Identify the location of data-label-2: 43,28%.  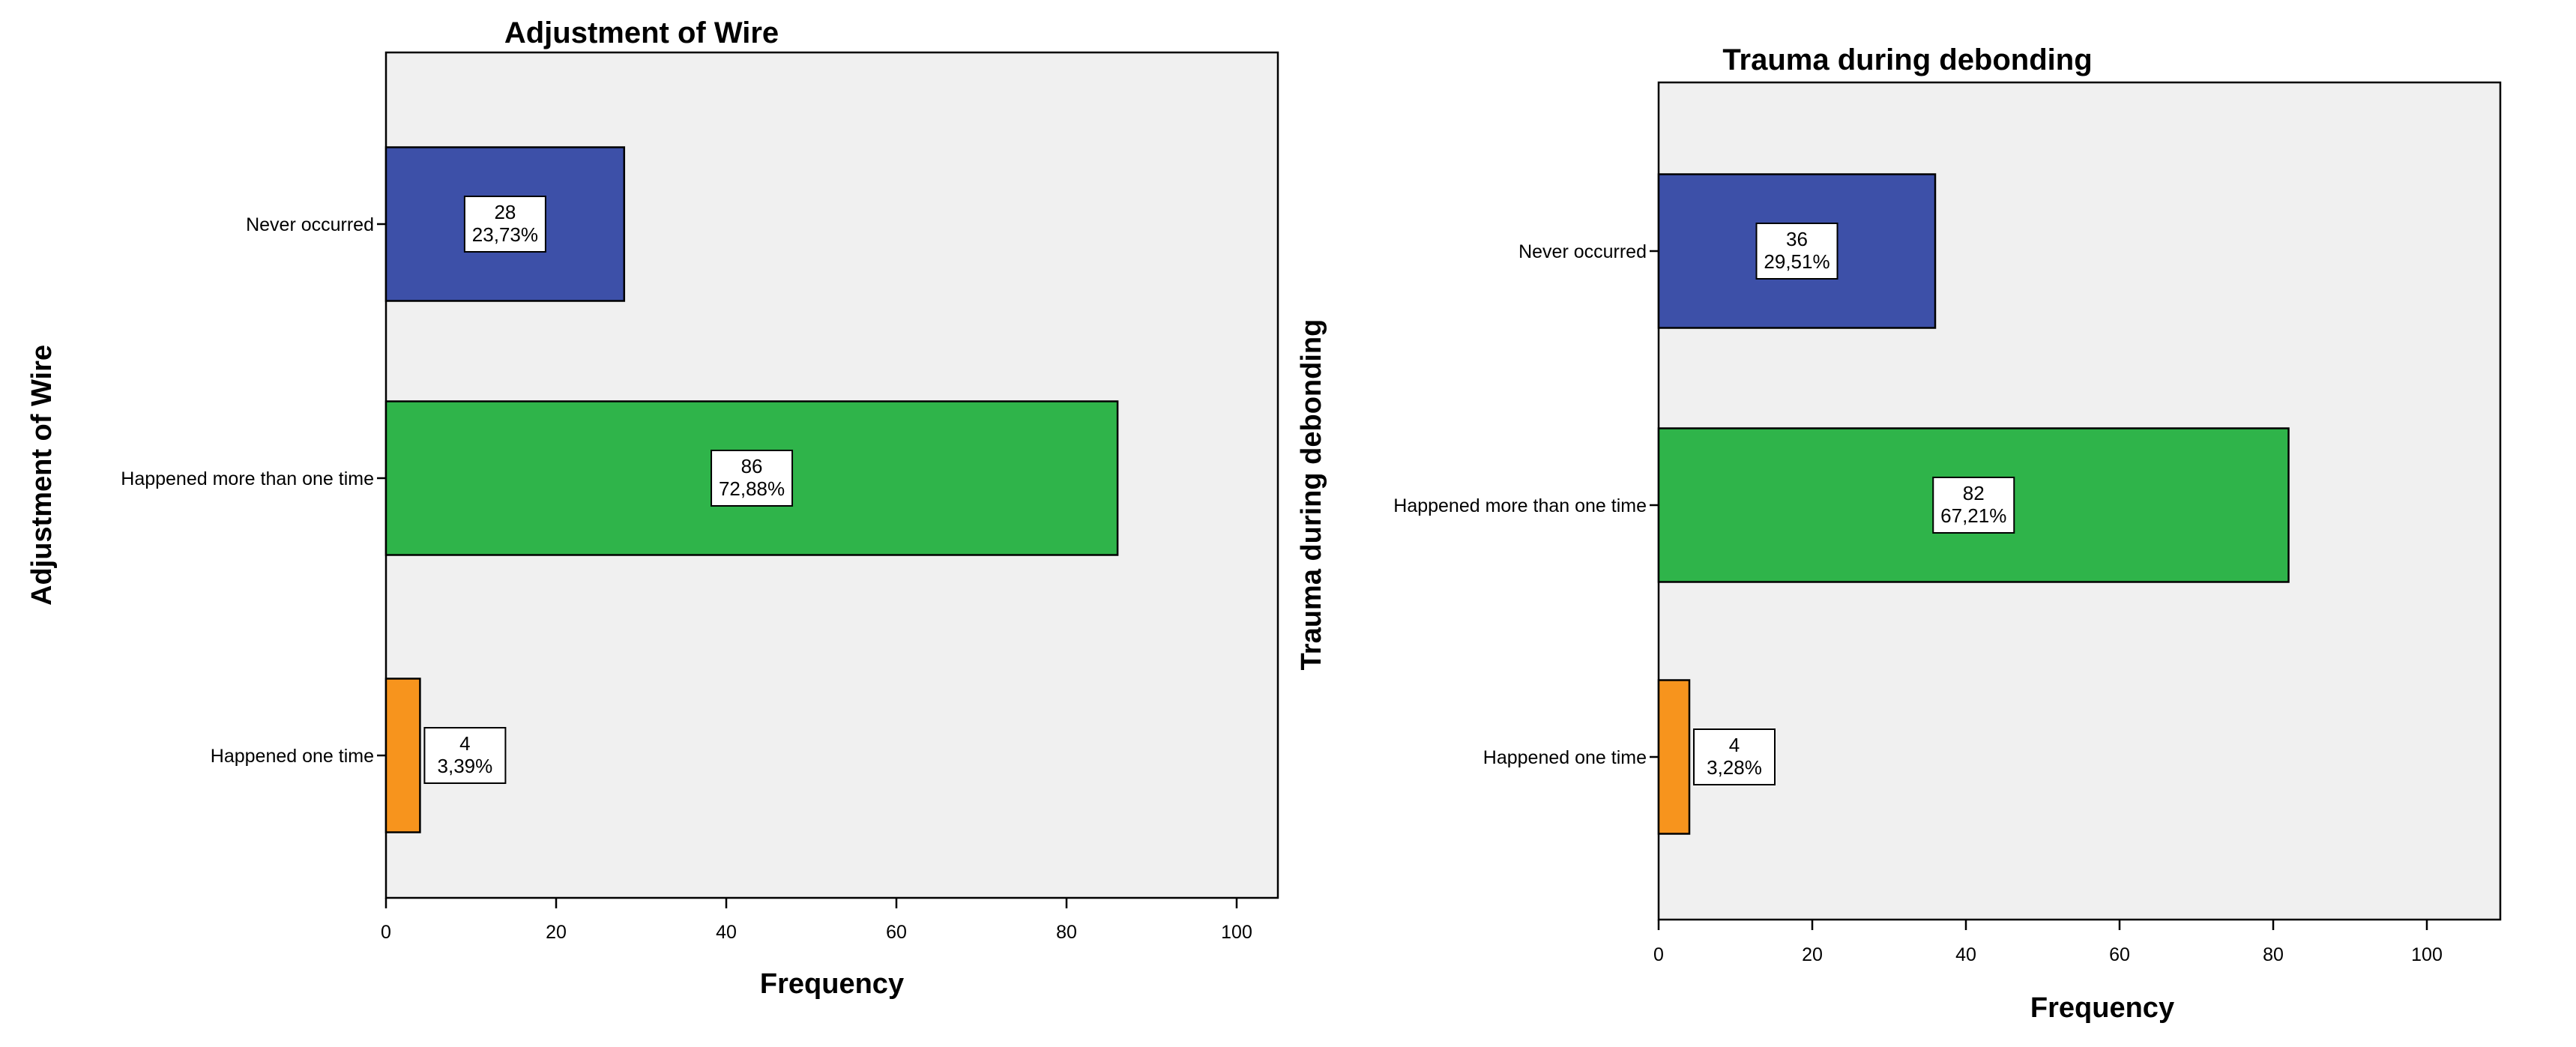
(1734, 757).